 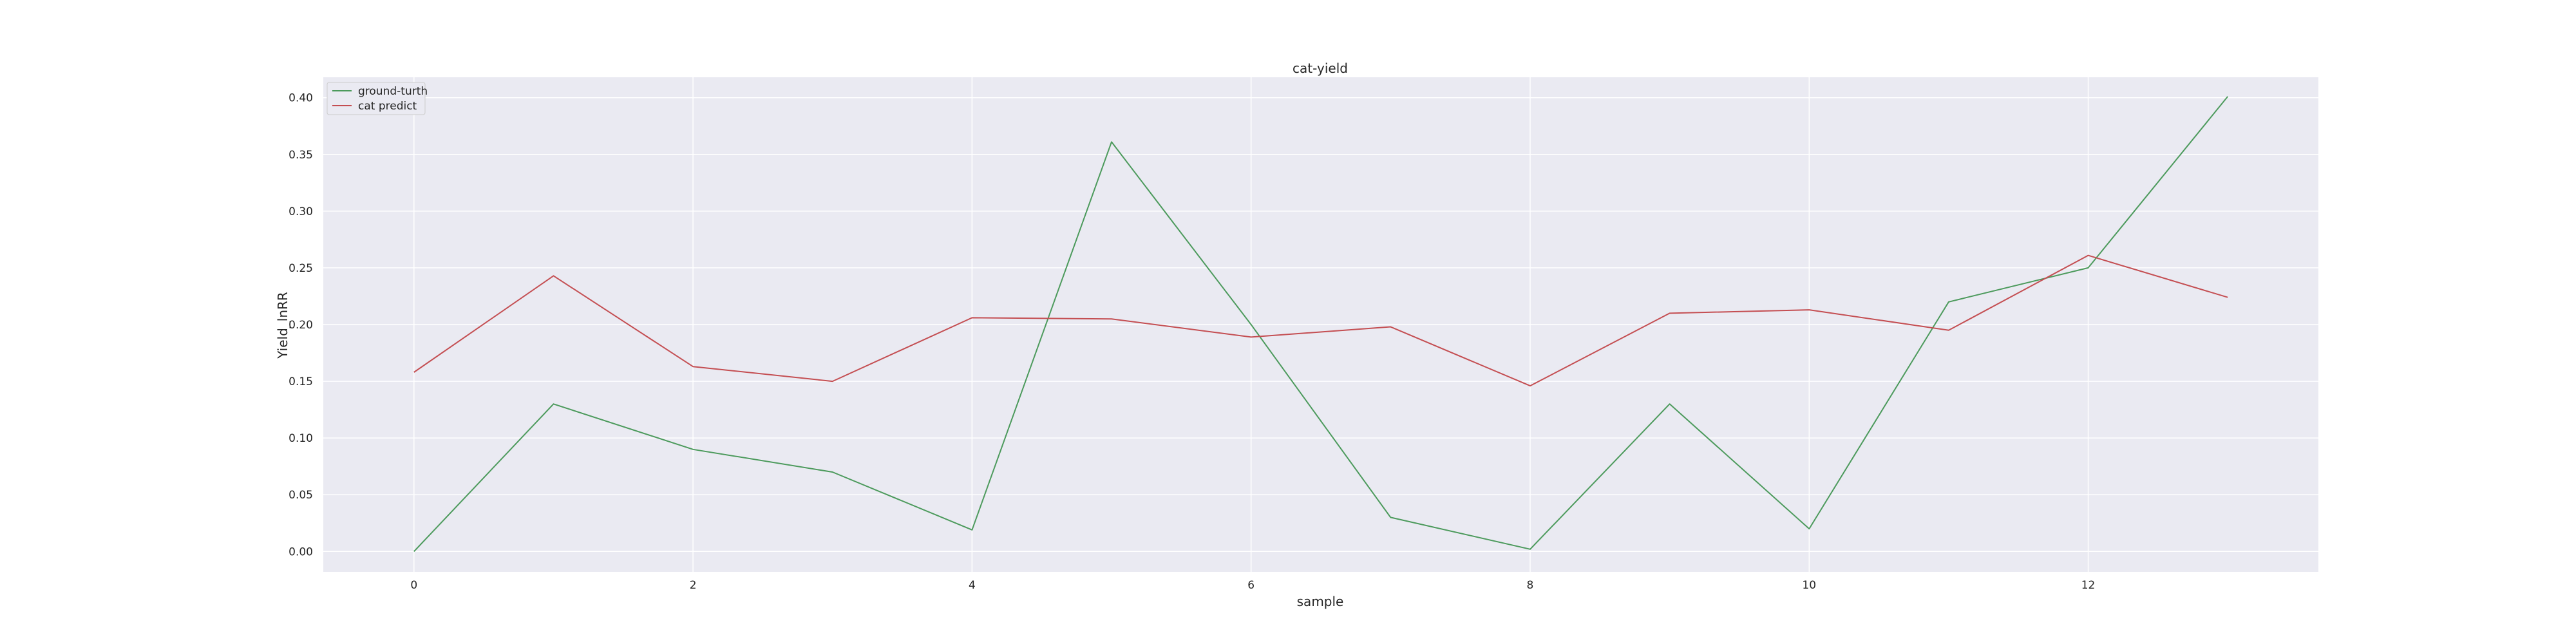 I want to click on y-tick-label: 0.20, so click(x=301, y=326).